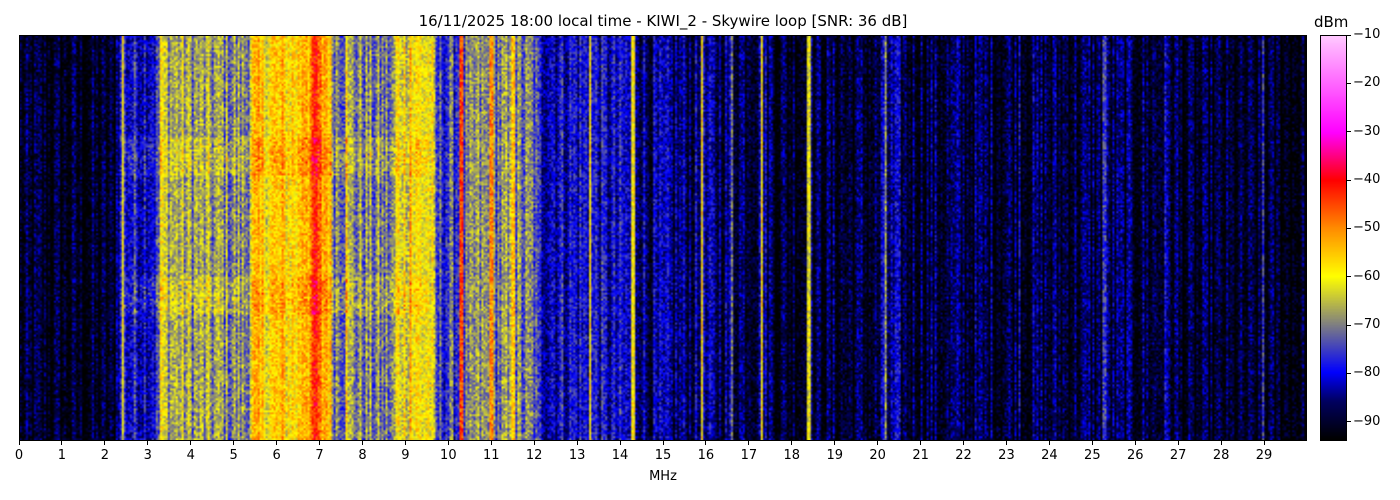  I want to click on x-tick-label: 23, so click(1006, 455).